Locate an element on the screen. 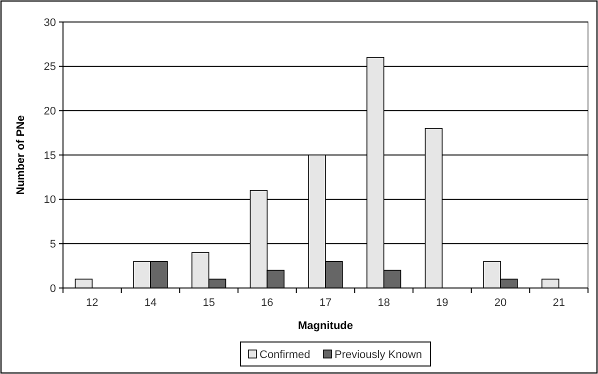 This screenshot has width=598, height=374. y-axis-title: Number of PNe is located at coordinates (21, 155).